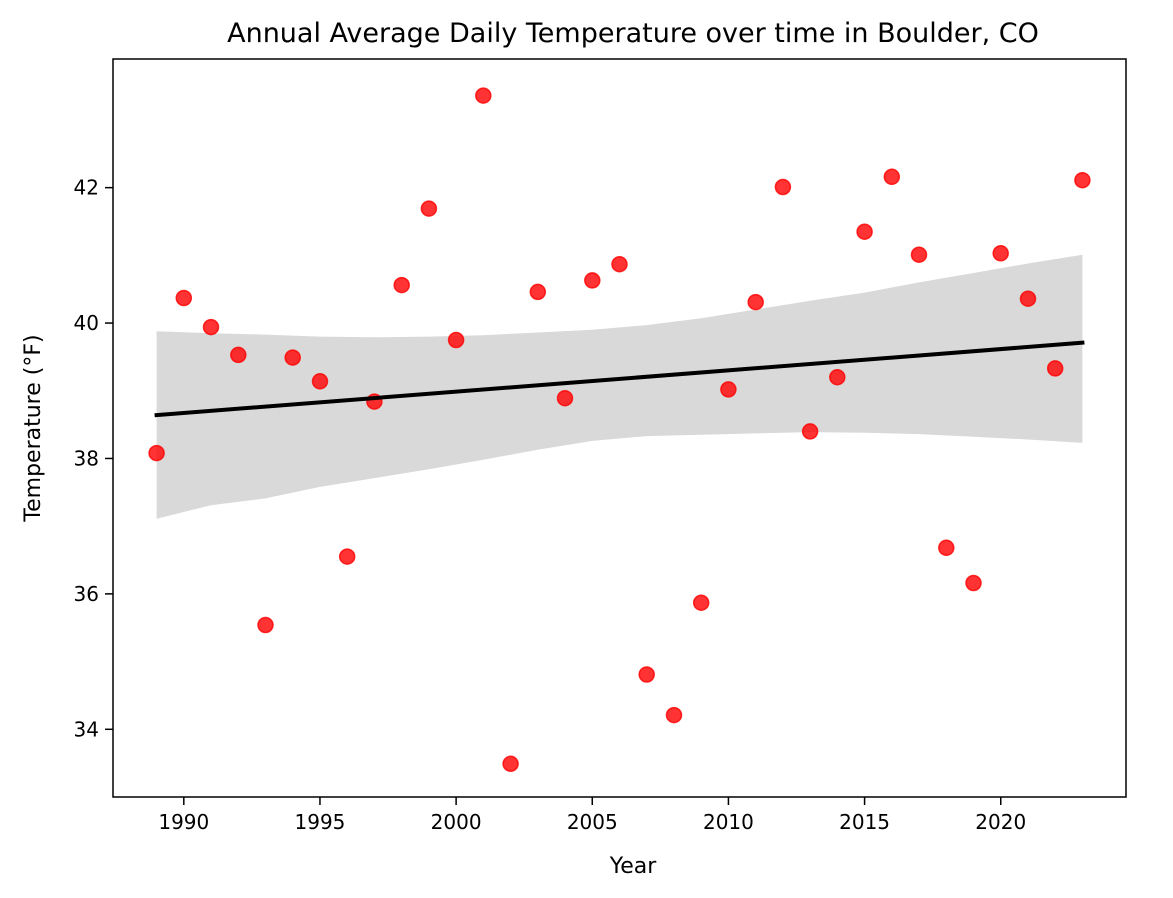 Image resolution: width=1173 pixels, height=898 pixels. I want to click on data-point-2017, so click(919, 254).